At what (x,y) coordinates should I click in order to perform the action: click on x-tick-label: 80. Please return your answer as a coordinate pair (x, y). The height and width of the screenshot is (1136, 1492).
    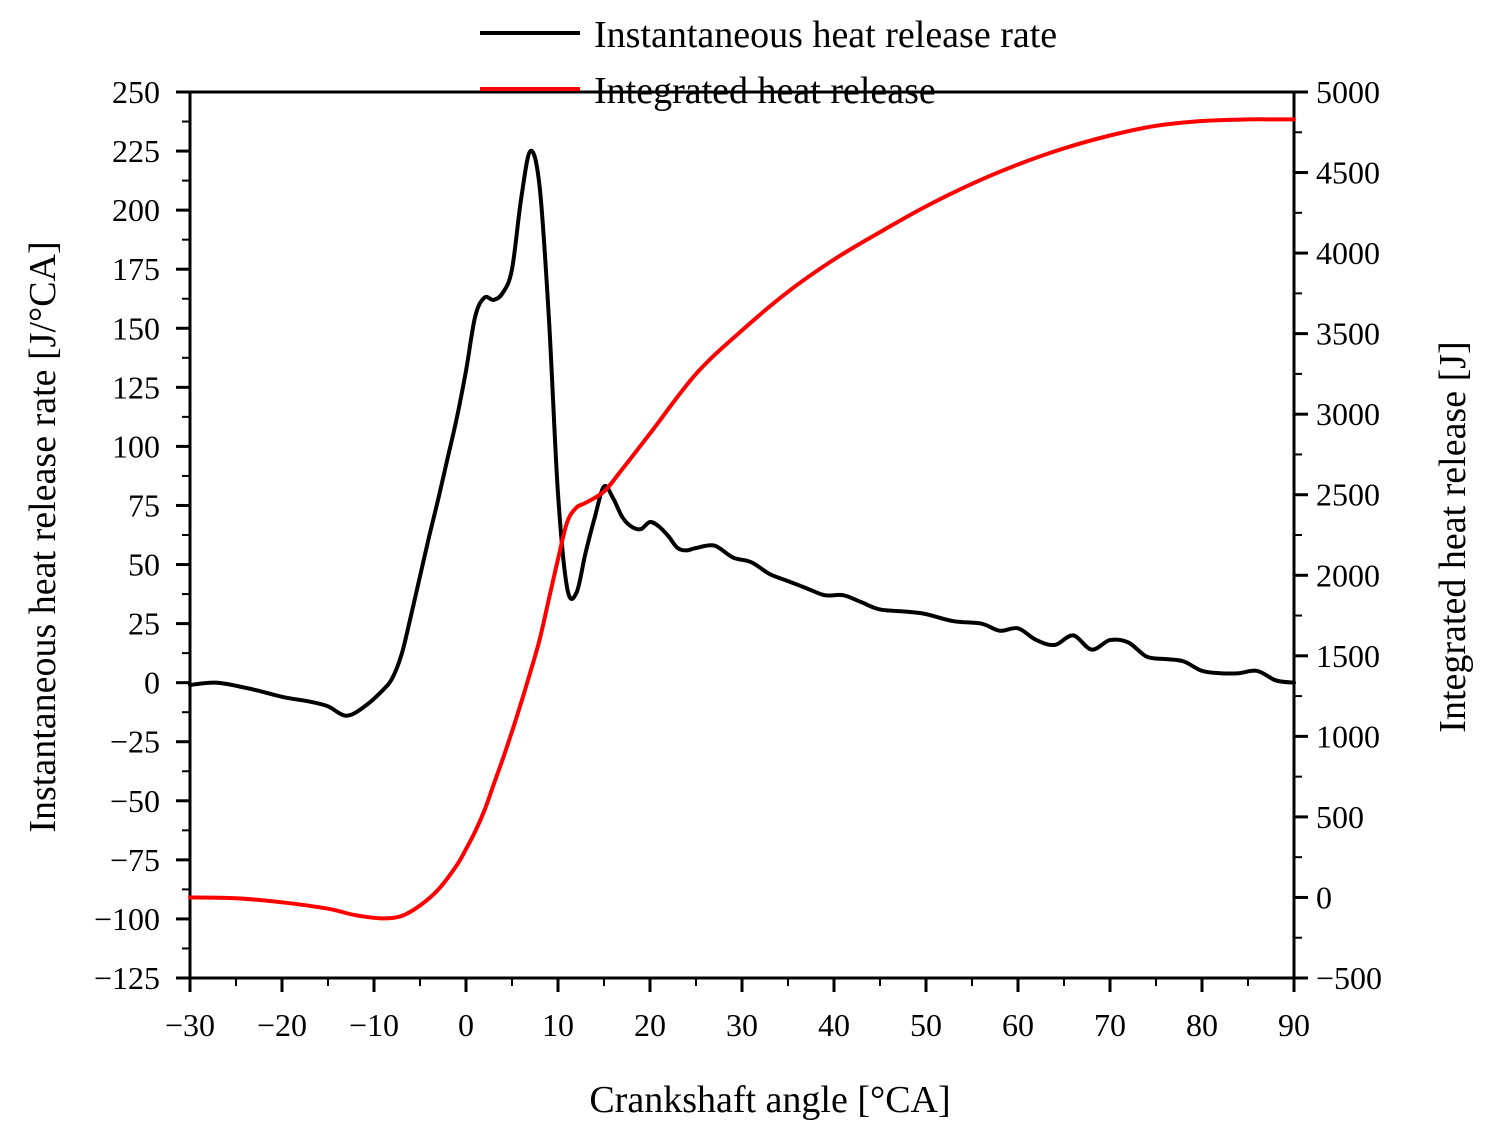
    Looking at the image, I should click on (1202, 1025).